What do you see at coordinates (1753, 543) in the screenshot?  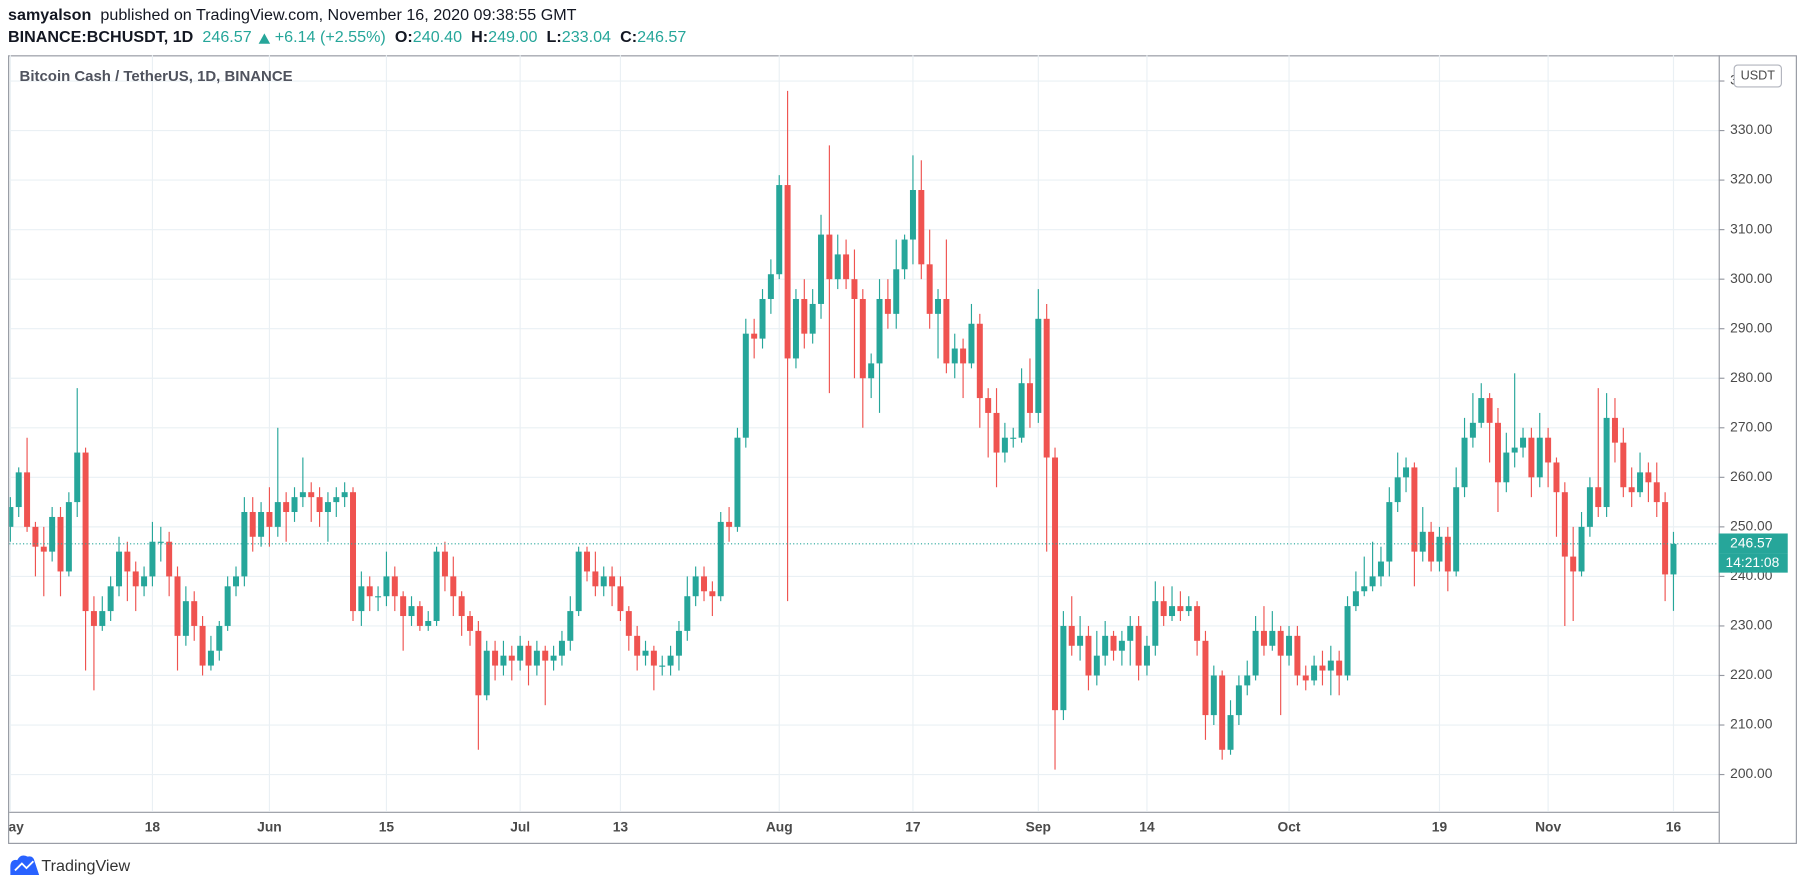 I see `last-price-box` at bounding box center [1753, 543].